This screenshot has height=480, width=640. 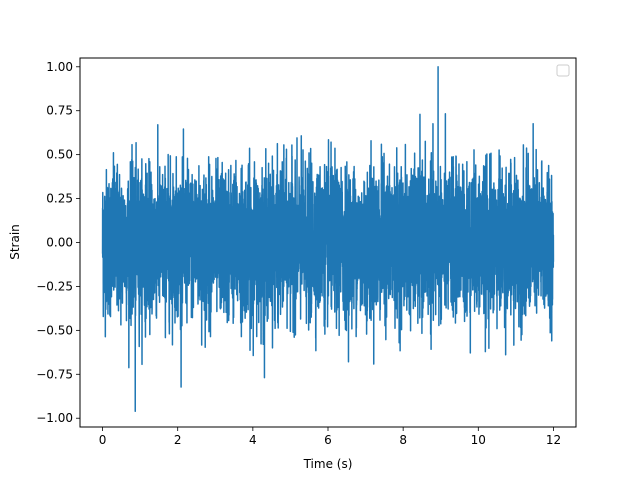 What do you see at coordinates (54, 374) in the screenshot?
I see `y-tick-label: −0.75` at bounding box center [54, 374].